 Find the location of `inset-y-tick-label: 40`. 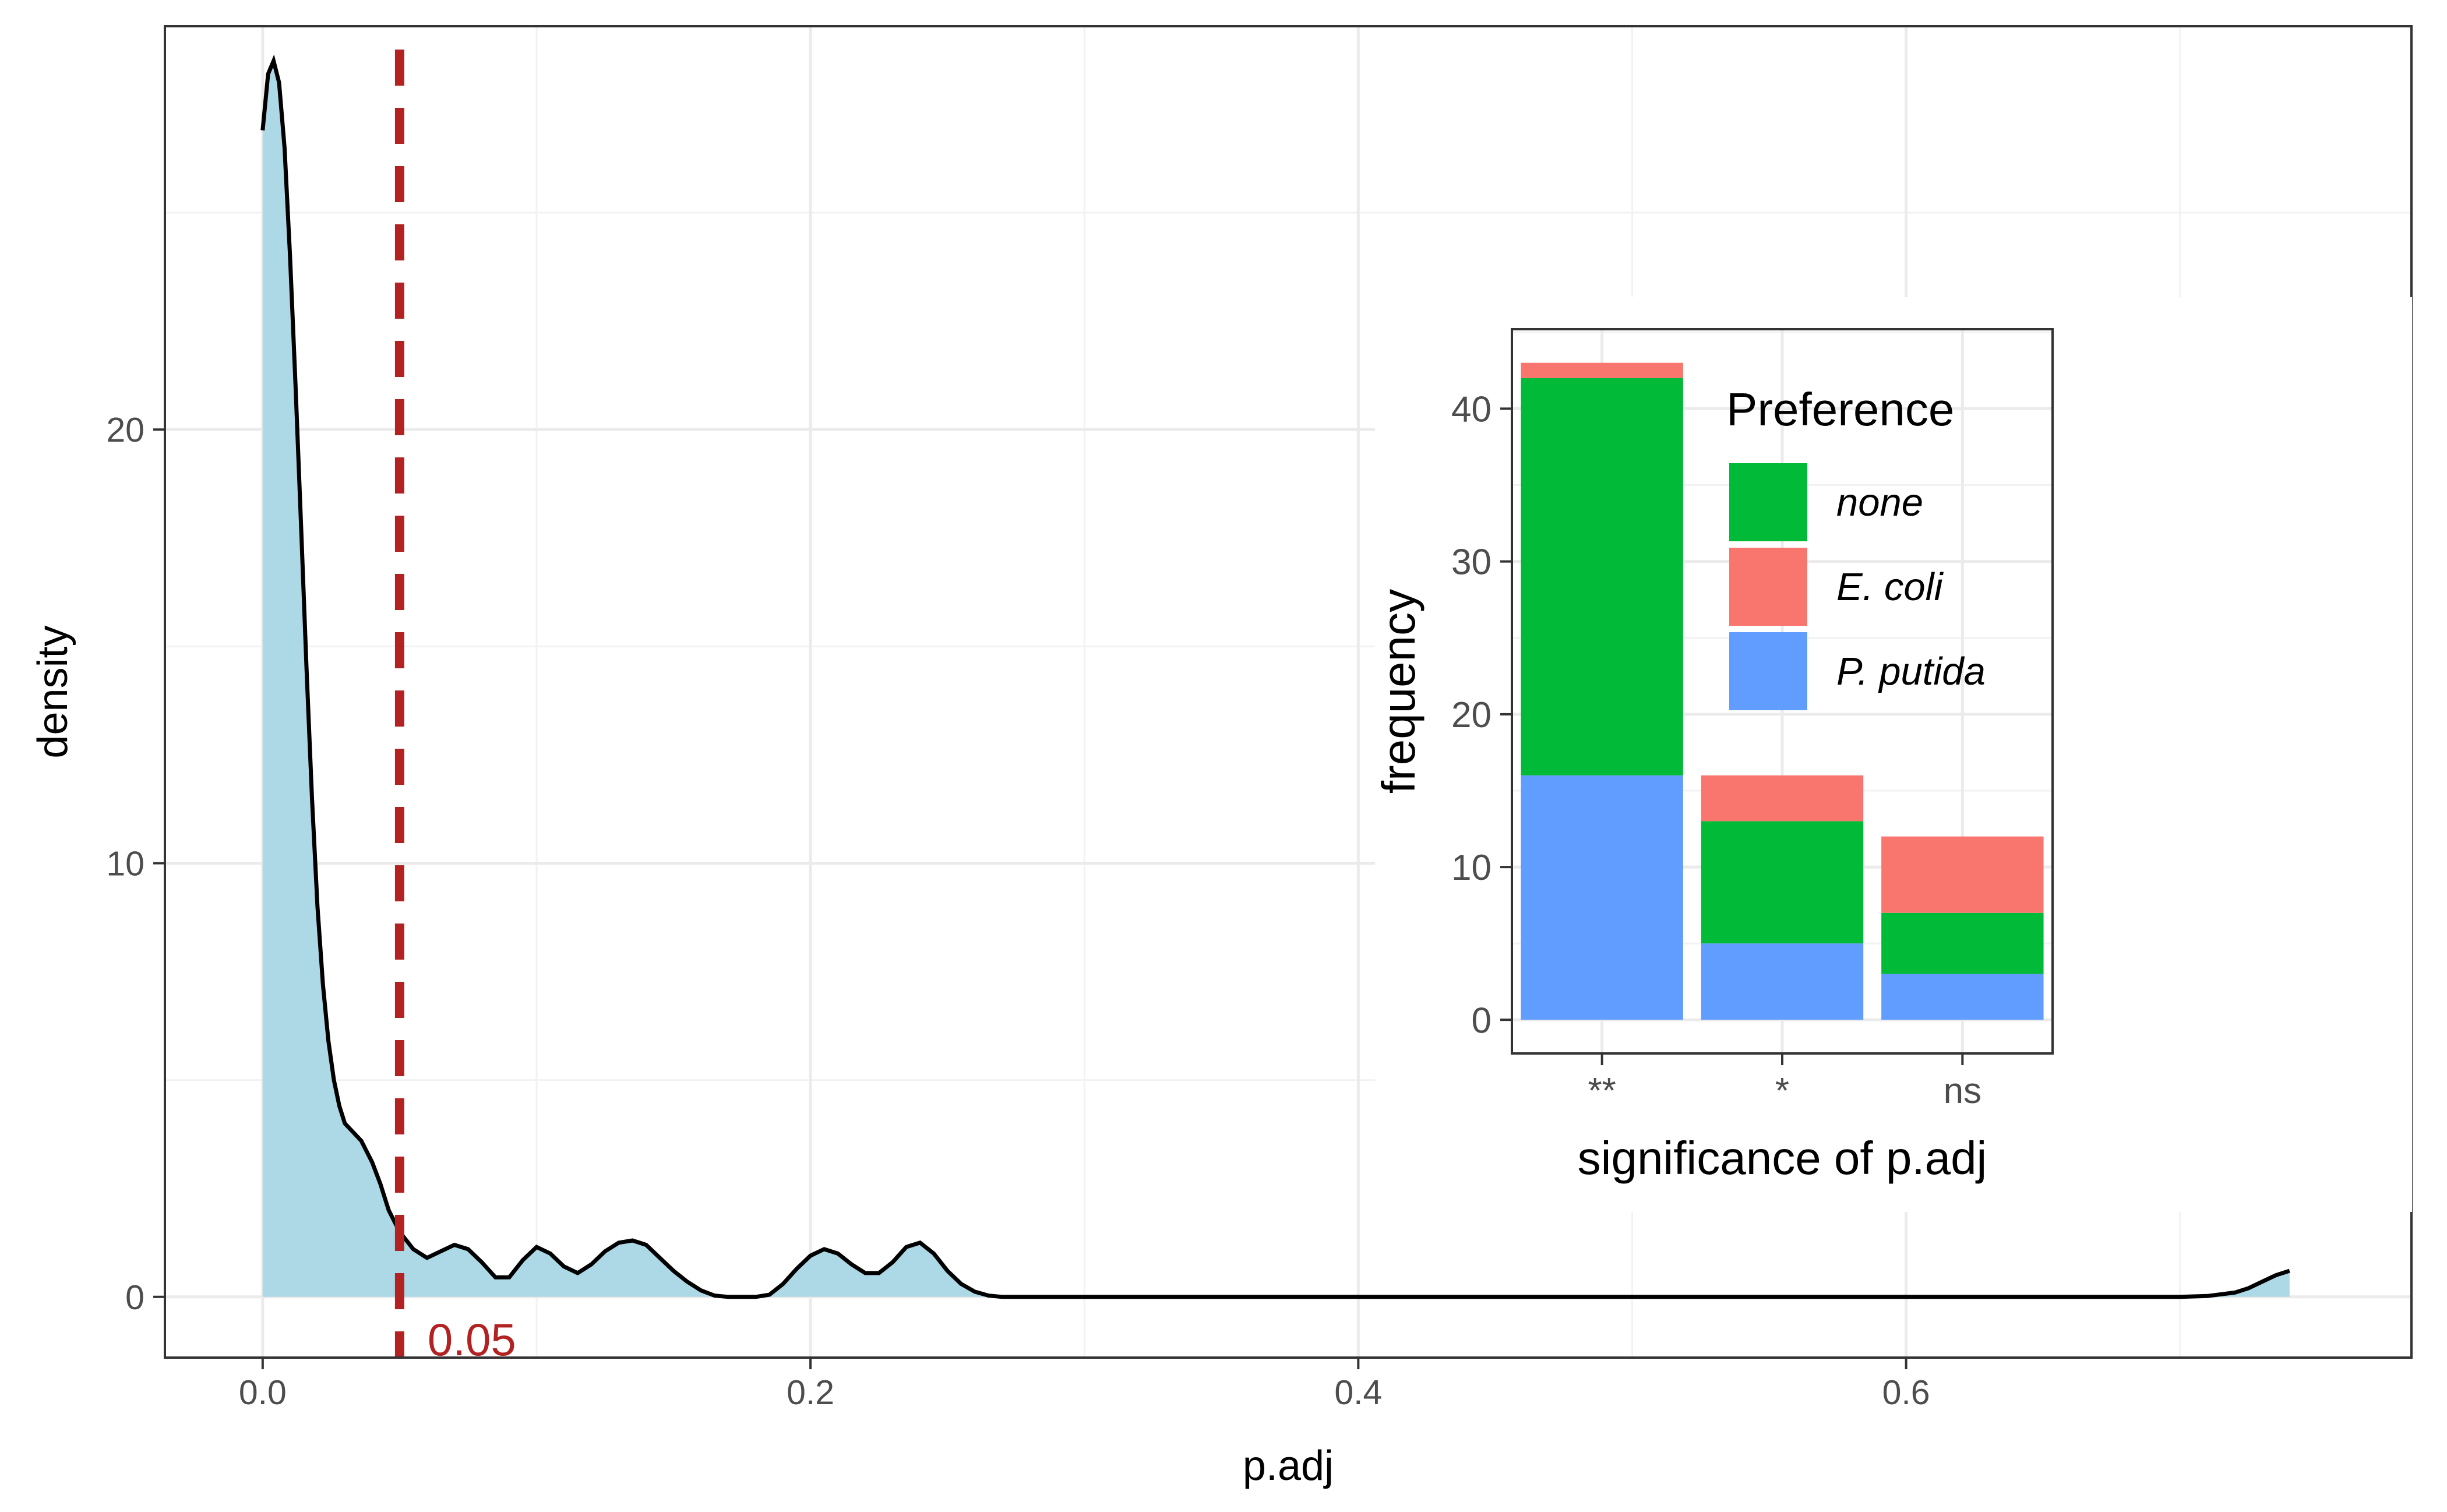

inset-y-tick-label: 40 is located at coordinates (1471, 409).